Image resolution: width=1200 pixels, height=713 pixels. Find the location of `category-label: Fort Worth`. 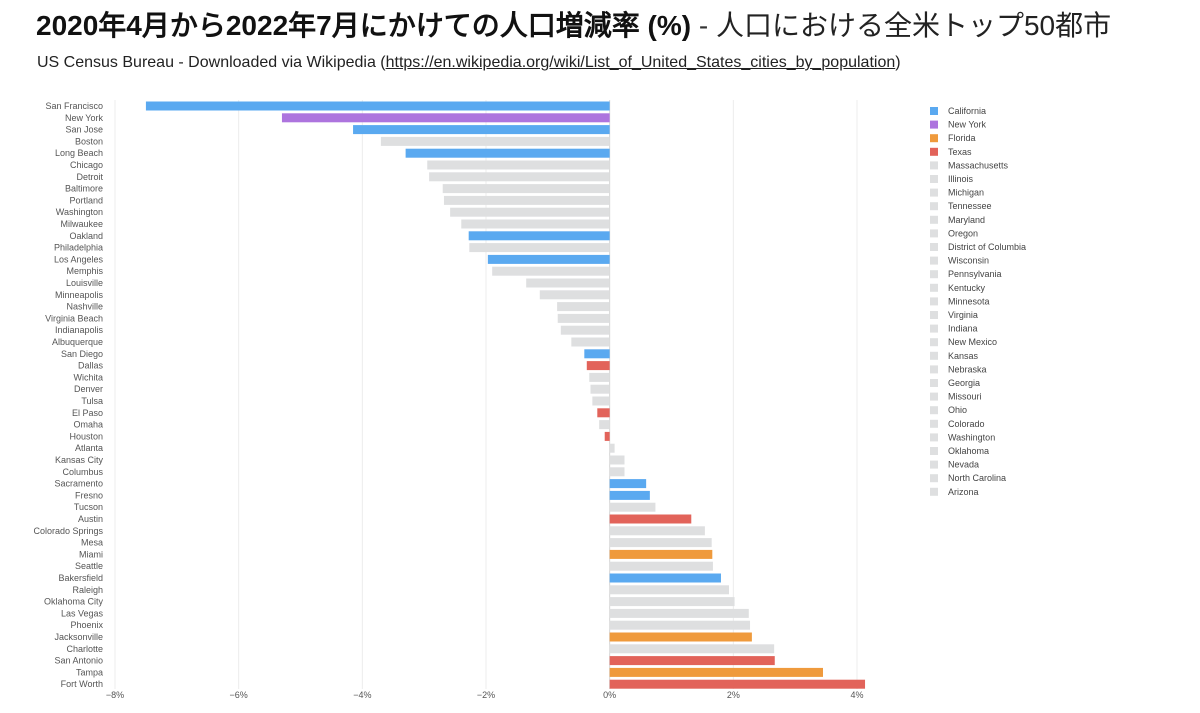

category-label: Fort Worth is located at coordinates (82, 684).